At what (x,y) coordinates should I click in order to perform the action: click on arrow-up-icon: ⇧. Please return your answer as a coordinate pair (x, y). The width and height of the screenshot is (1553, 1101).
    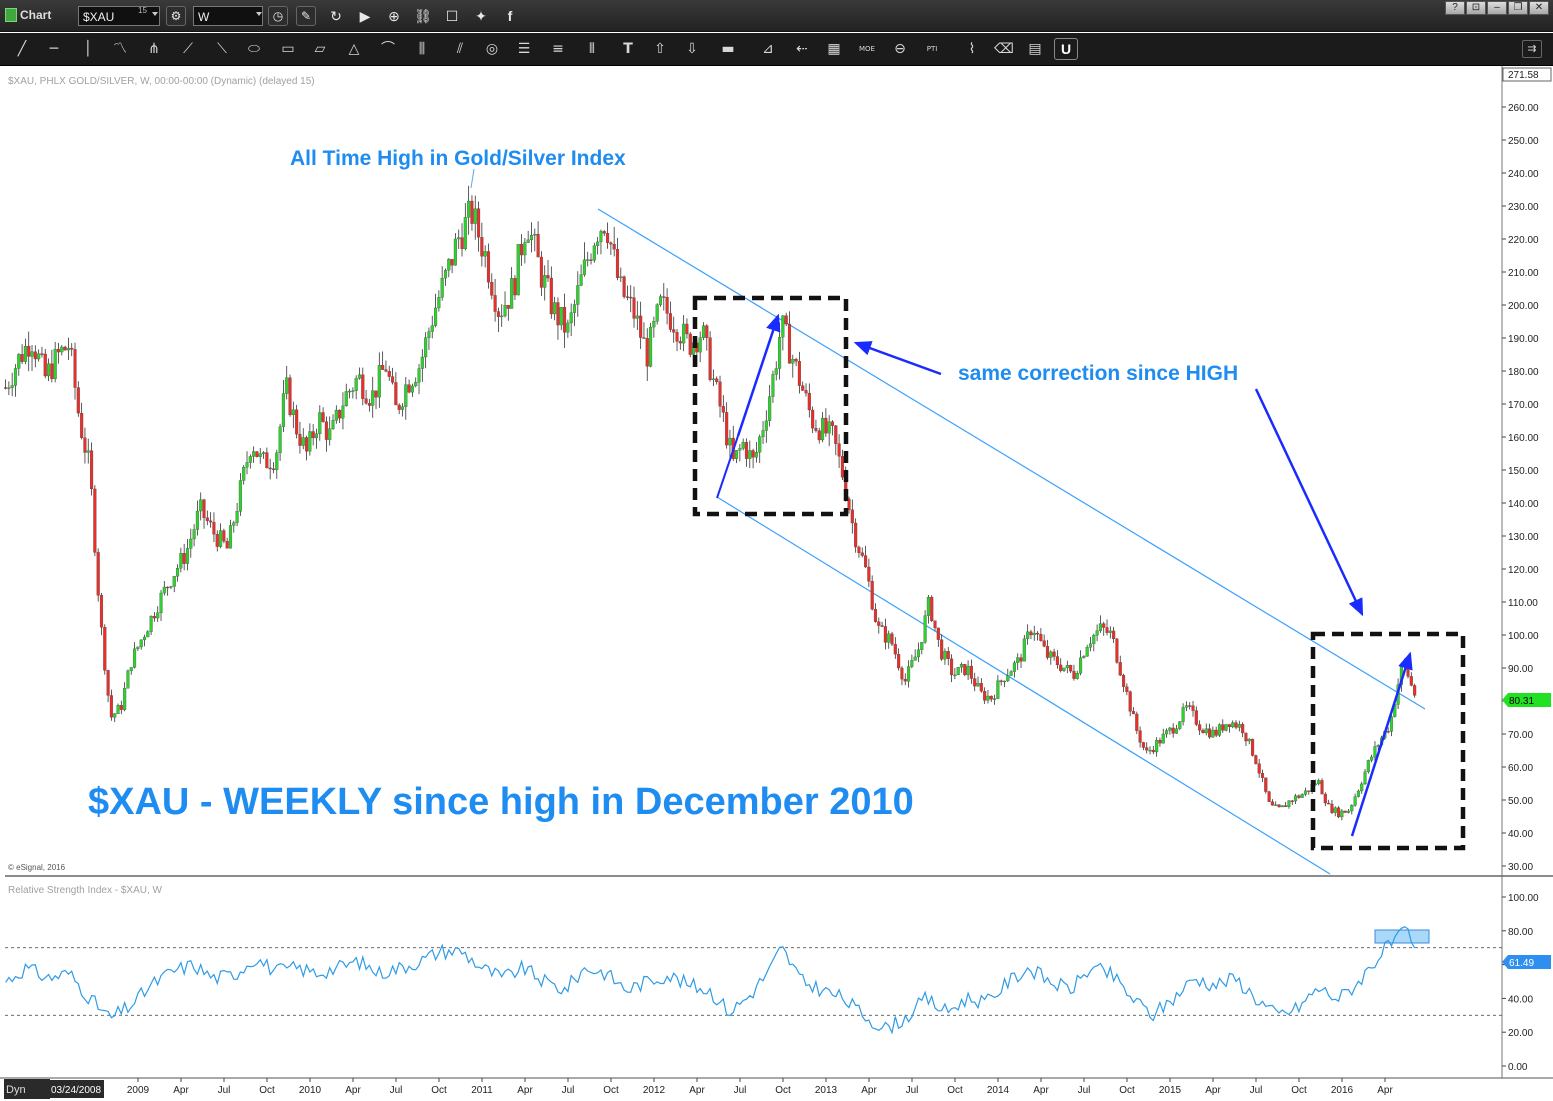
    Looking at the image, I should click on (660, 49).